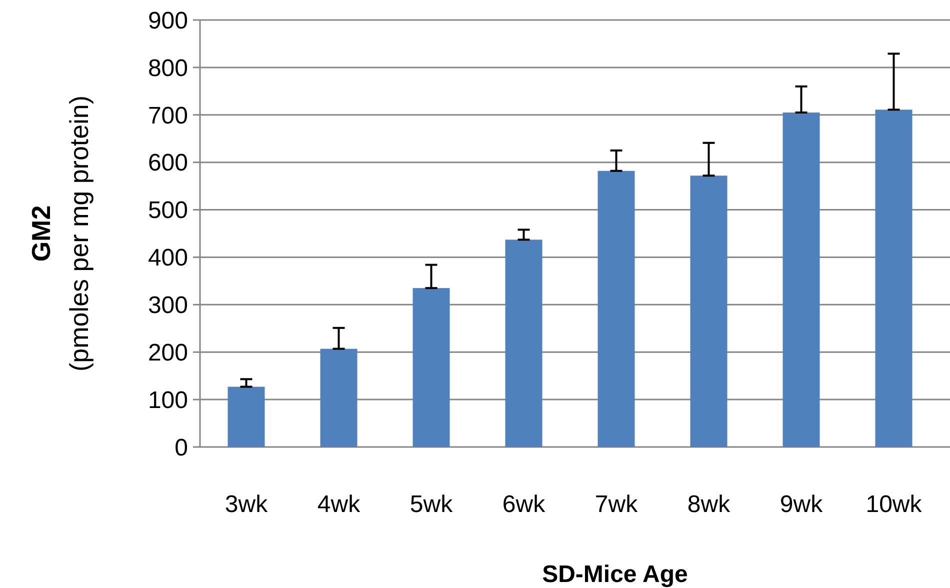 Image resolution: width=950 pixels, height=588 pixels. Describe the element at coordinates (802, 504) in the screenshot. I see `x-tick-label: 9wk` at that location.